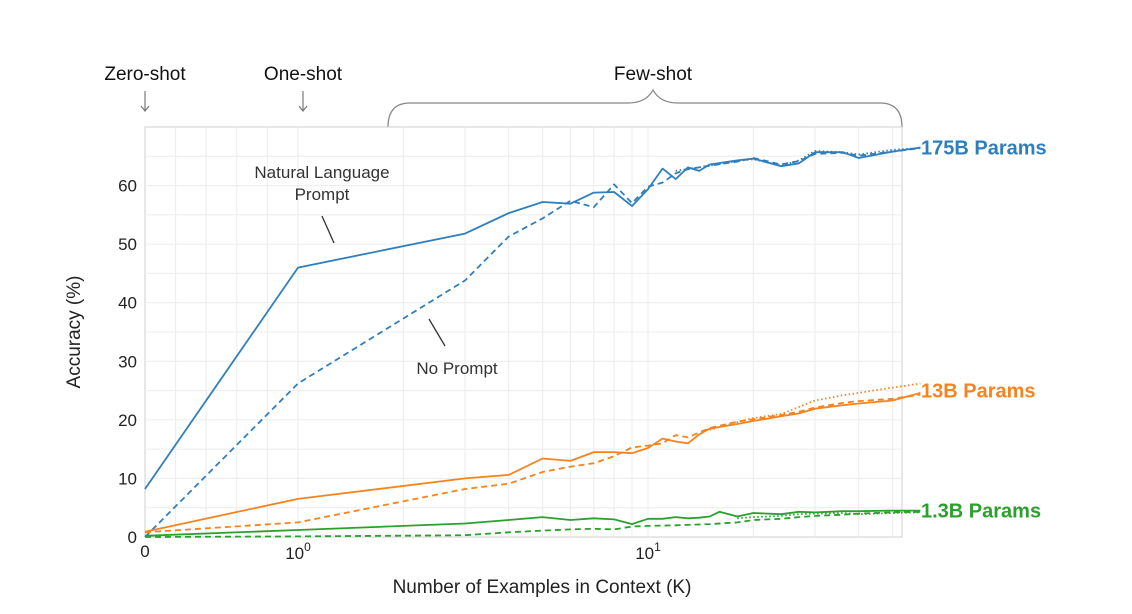 The width and height of the screenshot is (1132, 614). I want to click on no-prompt-label: No Prompt, so click(457, 368).